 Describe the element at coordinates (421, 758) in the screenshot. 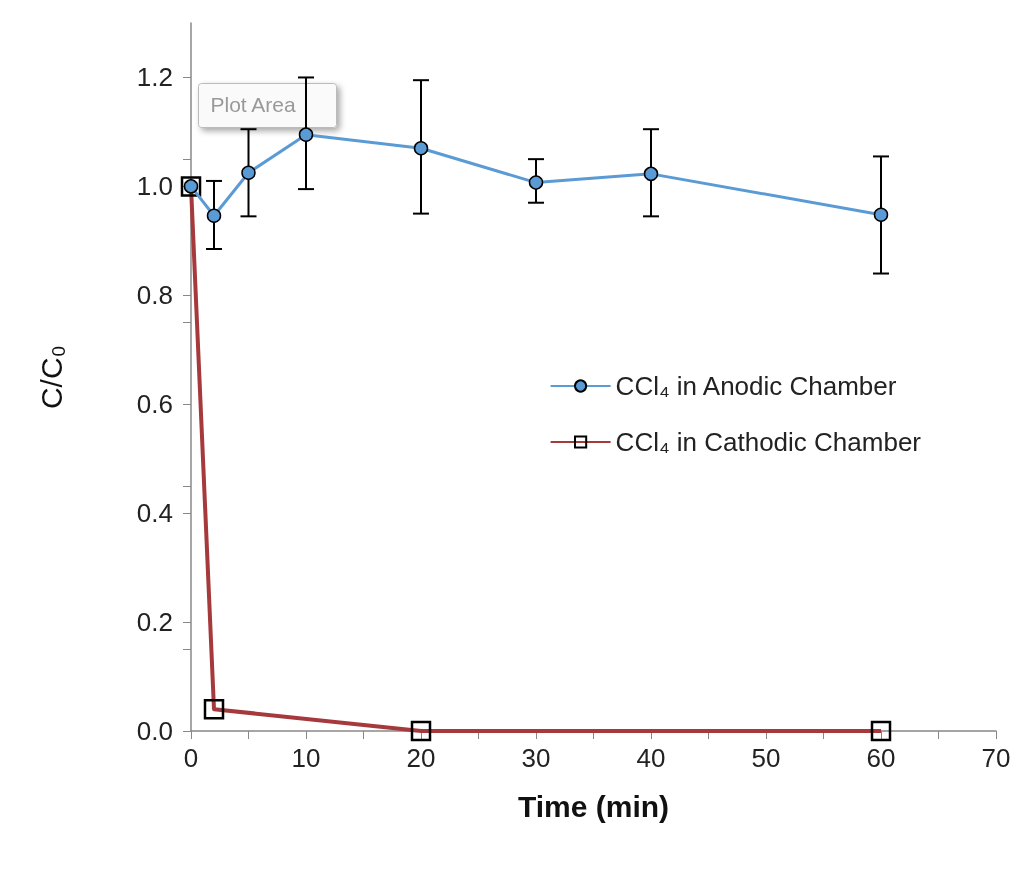

I see `x-tick-label: 20` at that location.